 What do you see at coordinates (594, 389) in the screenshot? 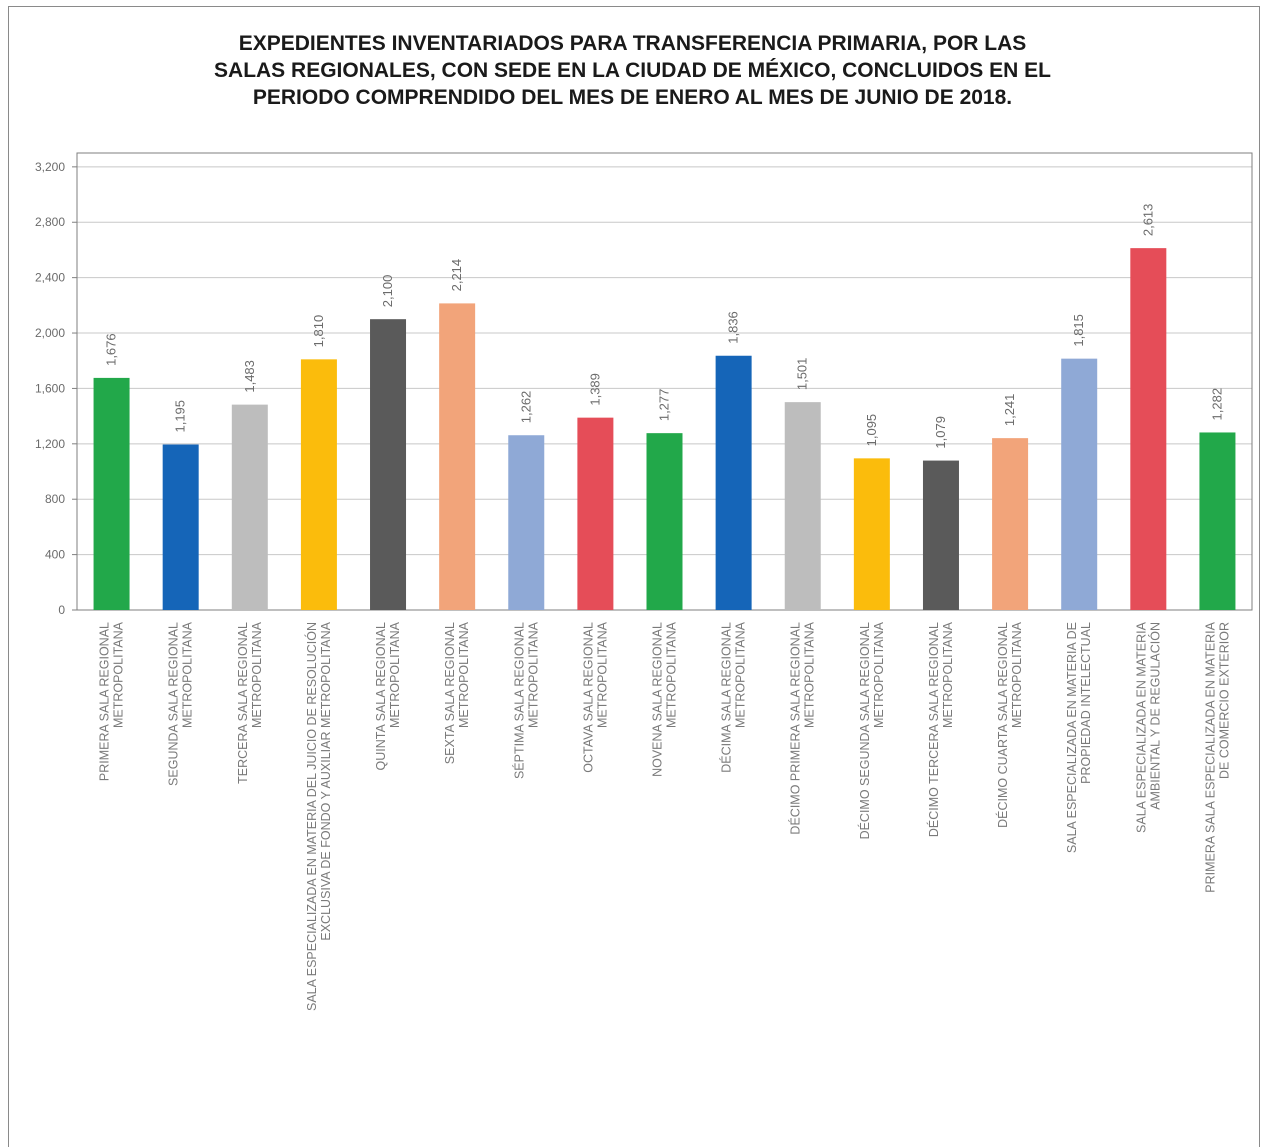
I see `data-label: 1,389` at bounding box center [594, 389].